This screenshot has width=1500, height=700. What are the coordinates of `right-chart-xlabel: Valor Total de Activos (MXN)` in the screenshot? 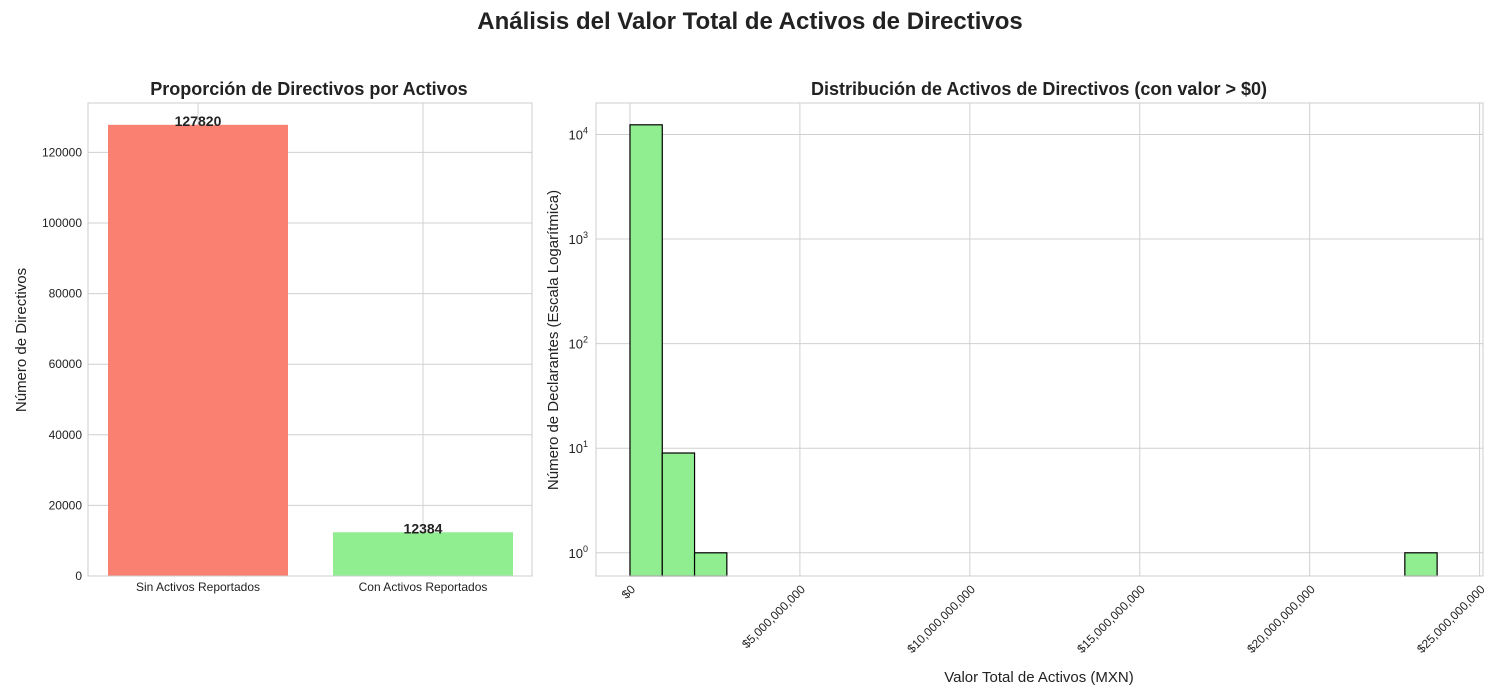 It's located at (1039, 677).